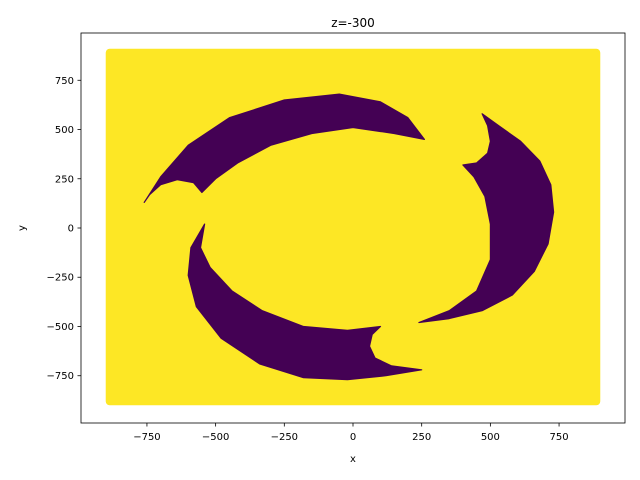  What do you see at coordinates (353, 459) in the screenshot?
I see `x-axis-label: x` at bounding box center [353, 459].